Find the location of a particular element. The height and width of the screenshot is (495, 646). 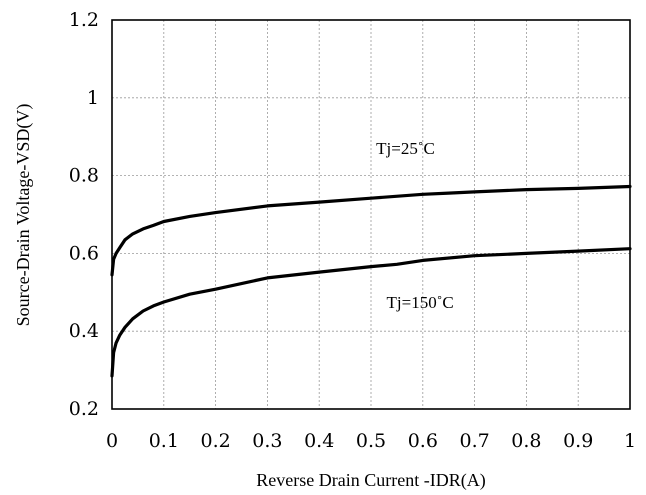

curve-annotation: Tj=25˚C is located at coordinates (405, 148).